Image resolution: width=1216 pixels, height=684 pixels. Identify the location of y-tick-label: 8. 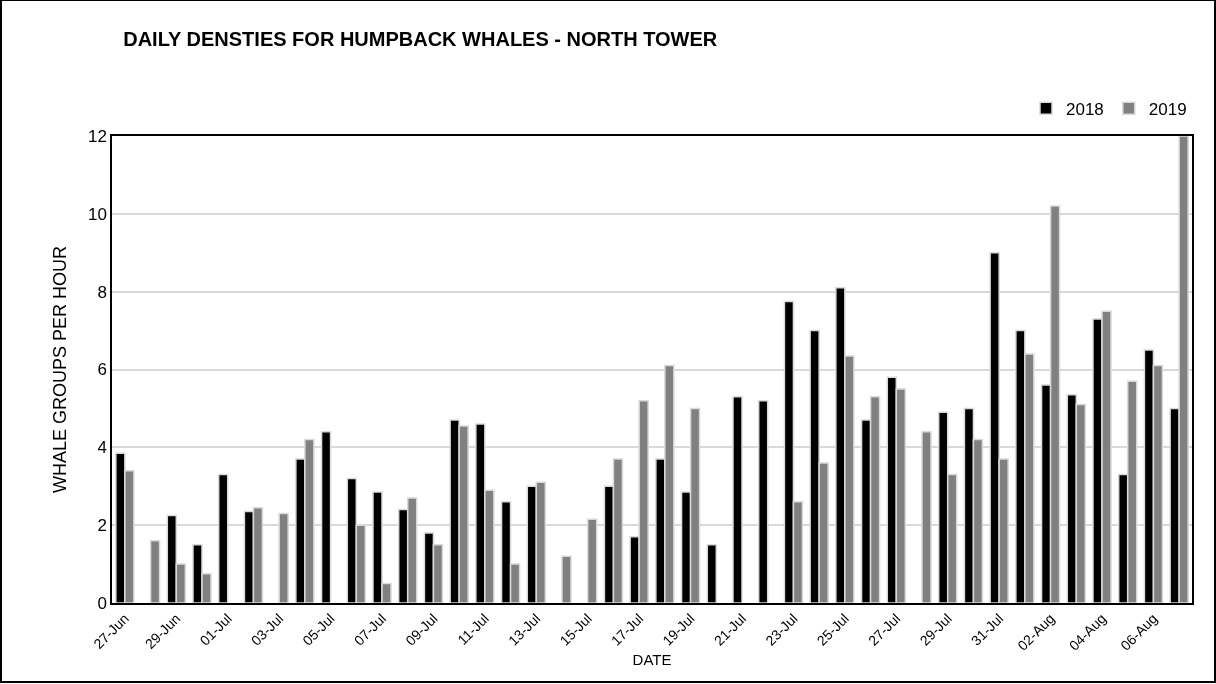
(102, 292).